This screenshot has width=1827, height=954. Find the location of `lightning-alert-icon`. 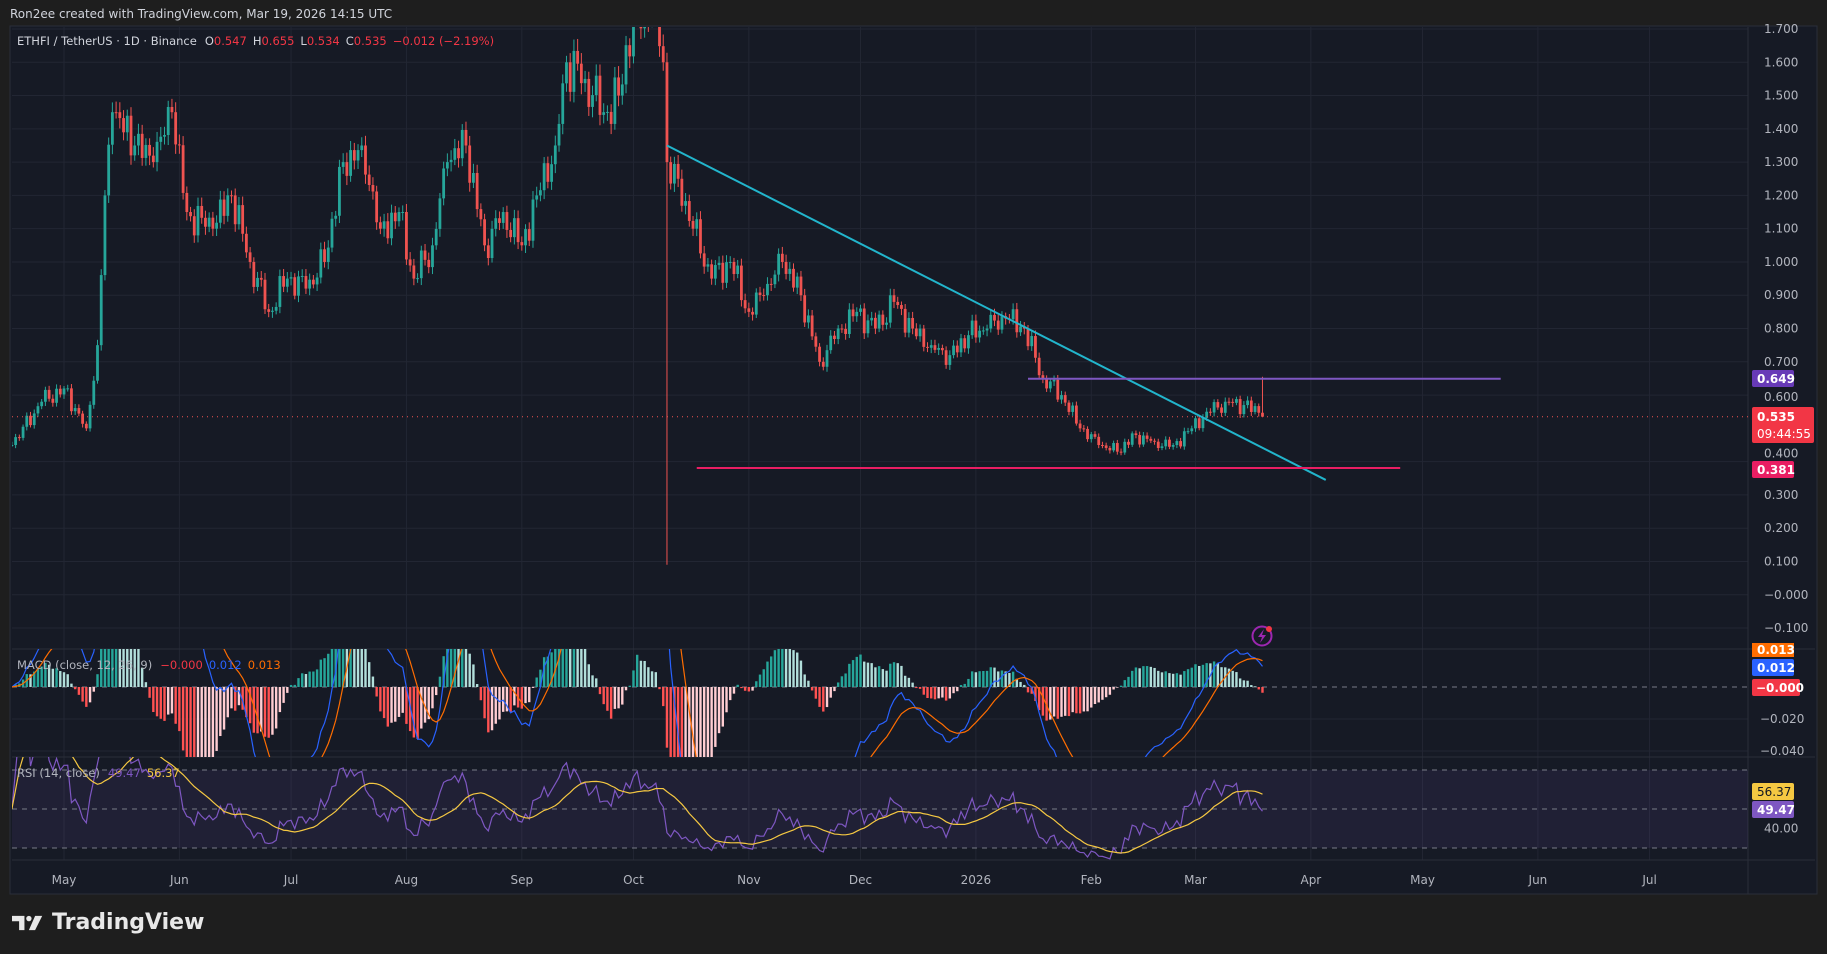

lightning-alert-icon is located at coordinates (1262, 636).